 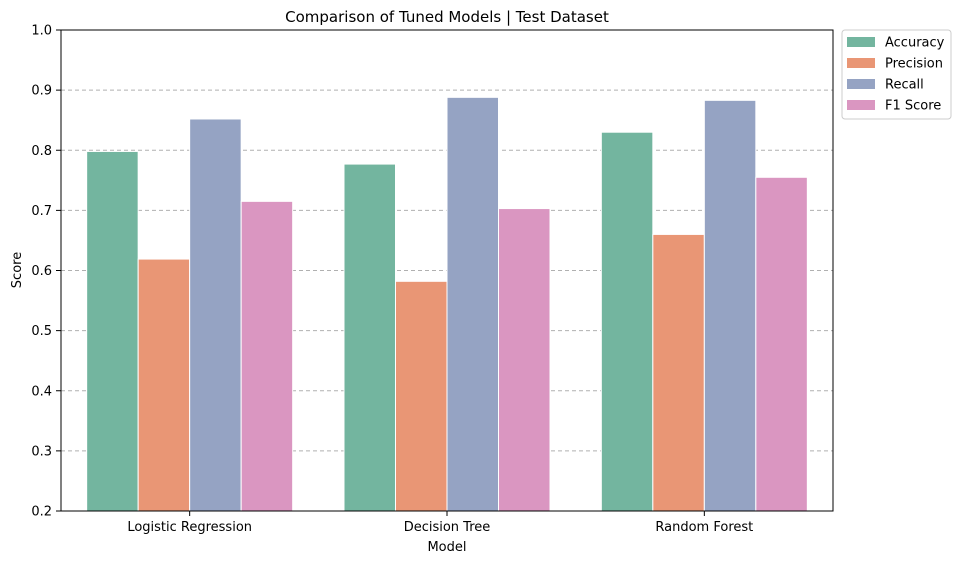 What do you see at coordinates (41, 271) in the screenshot?
I see `y-tick-label: 0.6` at bounding box center [41, 271].